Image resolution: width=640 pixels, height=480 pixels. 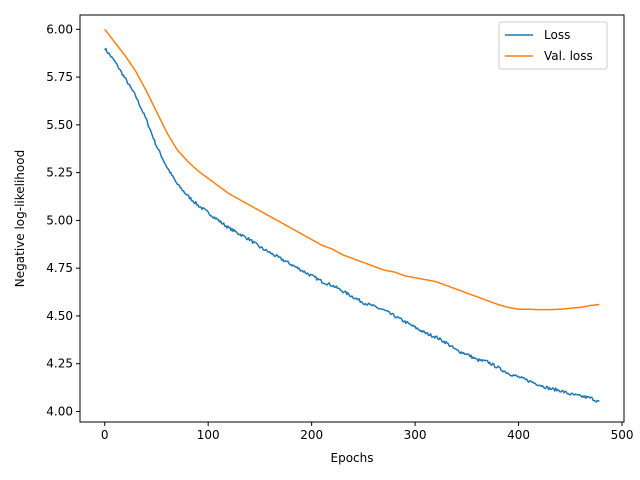 What do you see at coordinates (59, 364) in the screenshot?
I see `y-tick-label: 4.25` at bounding box center [59, 364].